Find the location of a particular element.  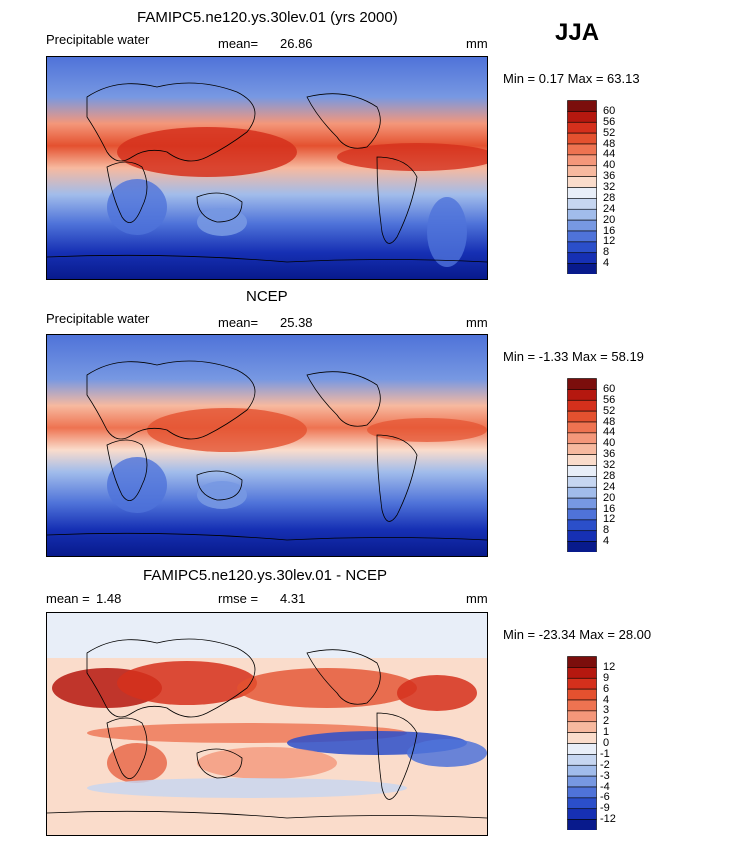

panel2-mean-value: 25.38 is located at coordinates (296, 322).